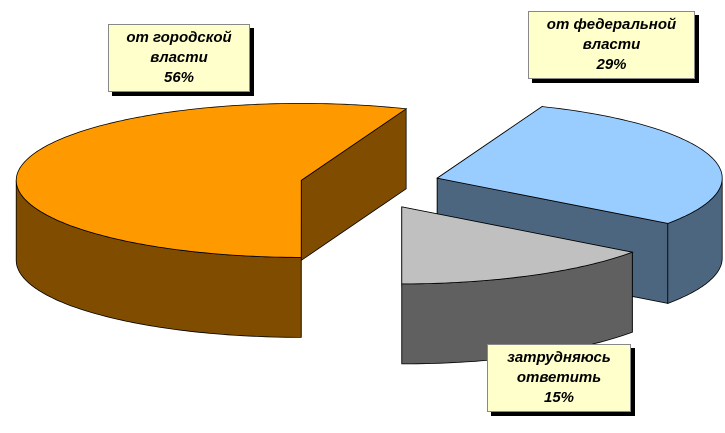 The height and width of the screenshot is (433, 725). I want to click on value-label: 56%, so click(179, 77).